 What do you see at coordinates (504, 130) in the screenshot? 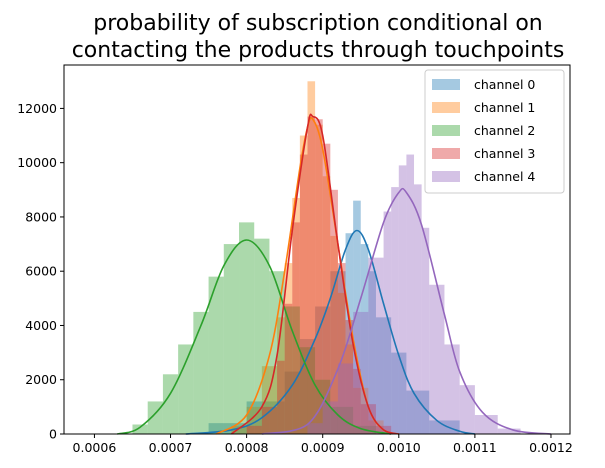
I see `legend-label-2: channel 2` at bounding box center [504, 130].